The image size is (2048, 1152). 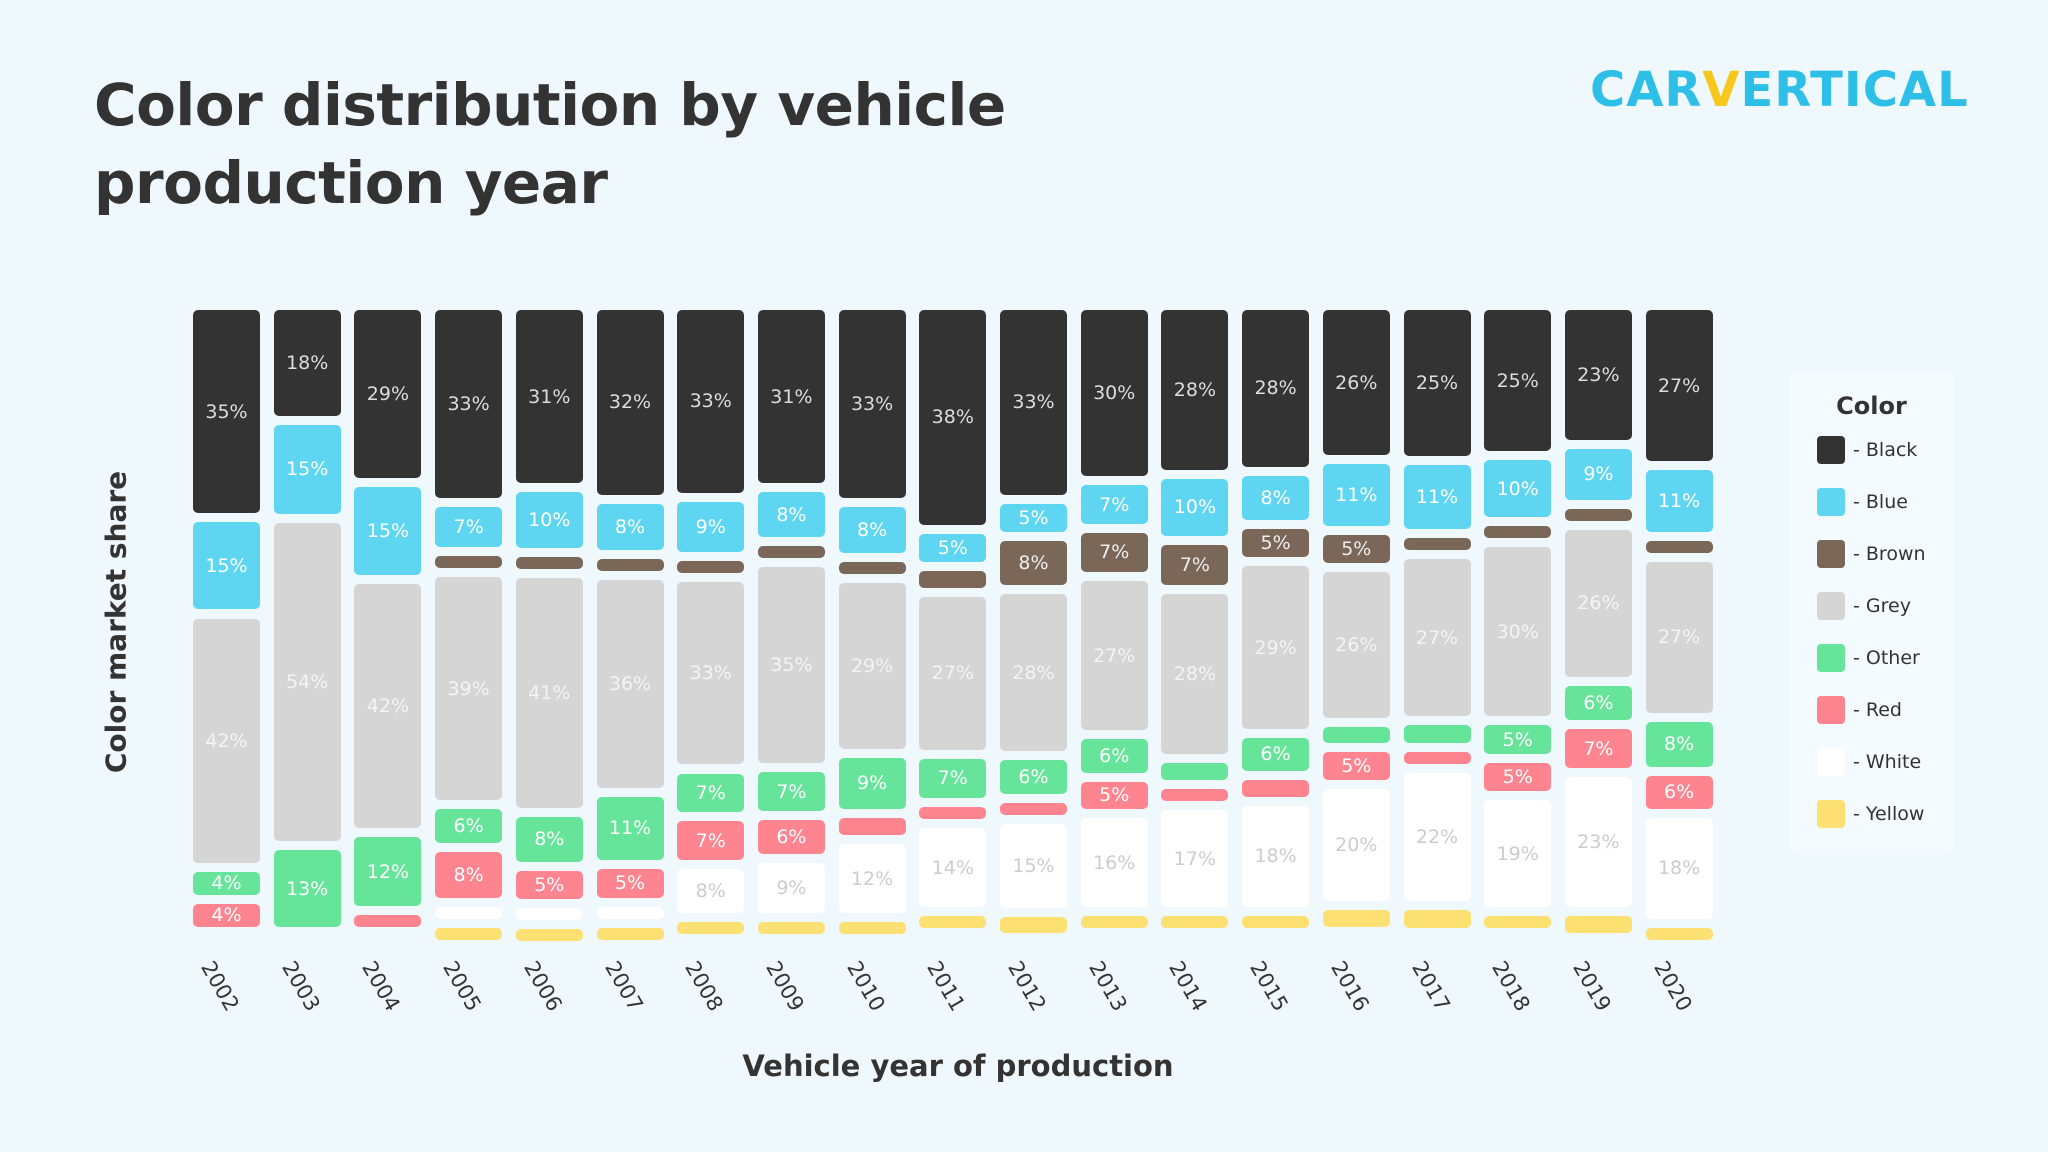 What do you see at coordinates (1518, 739) in the screenshot?
I see `bar-segment-other-2018: 5%` at bounding box center [1518, 739].